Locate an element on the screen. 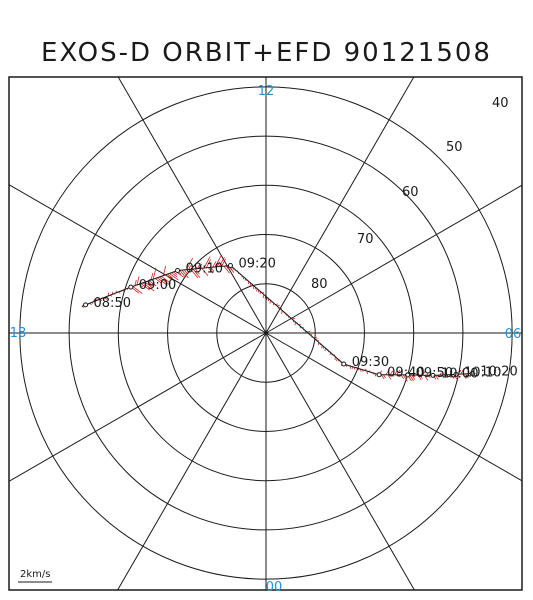  efd-scale: 2km/s is located at coordinates (35, 576).